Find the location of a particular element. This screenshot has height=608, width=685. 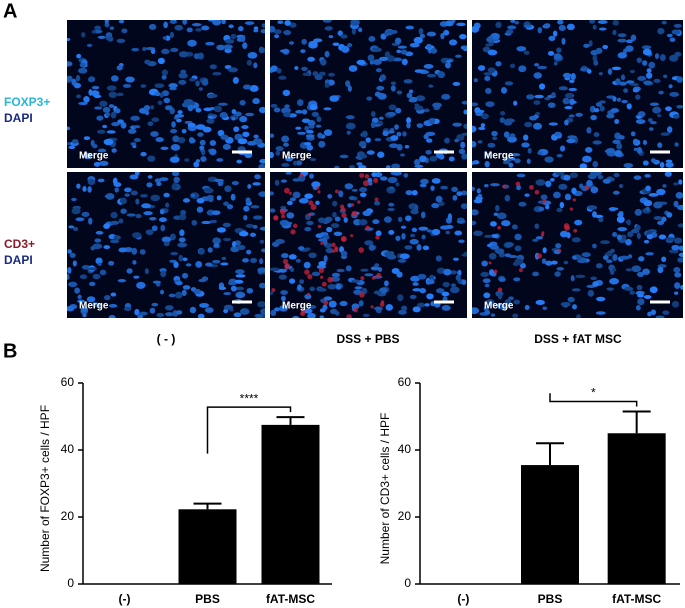

micrograph-bg is located at coordinates (368, 94).